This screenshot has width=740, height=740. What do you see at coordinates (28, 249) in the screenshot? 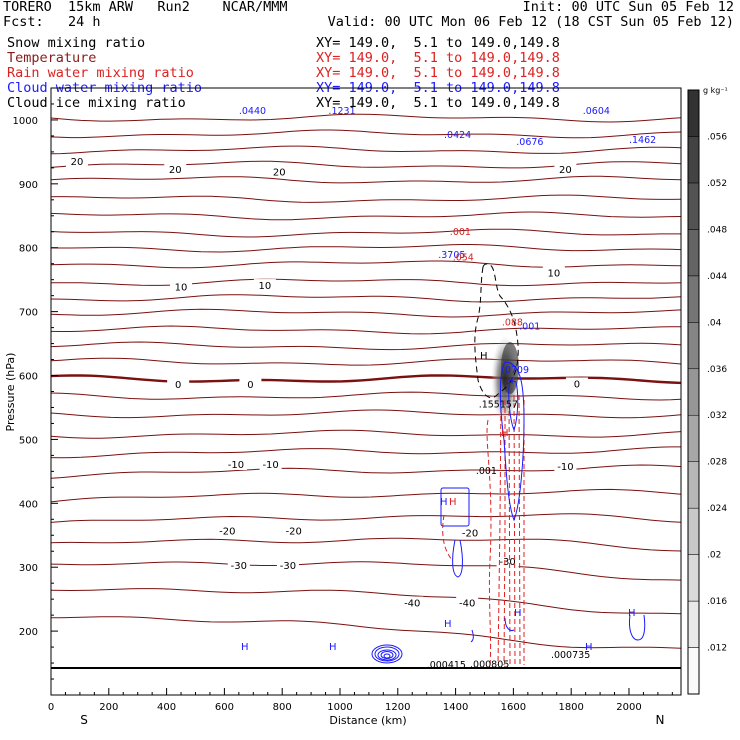
I see `y-tick-label: 800` at bounding box center [28, 249].